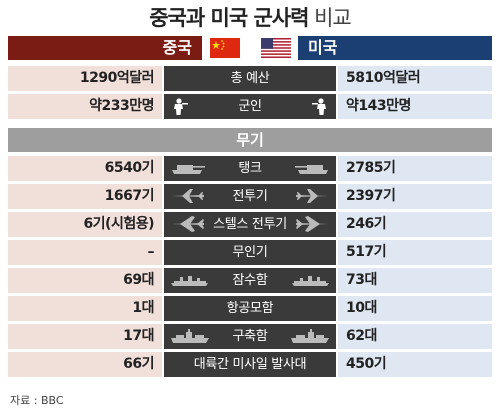 The image size is (500, 414). Describe the element at coordinates (85, 336) in the screenshot. I see `china-value: 17대` at that location.